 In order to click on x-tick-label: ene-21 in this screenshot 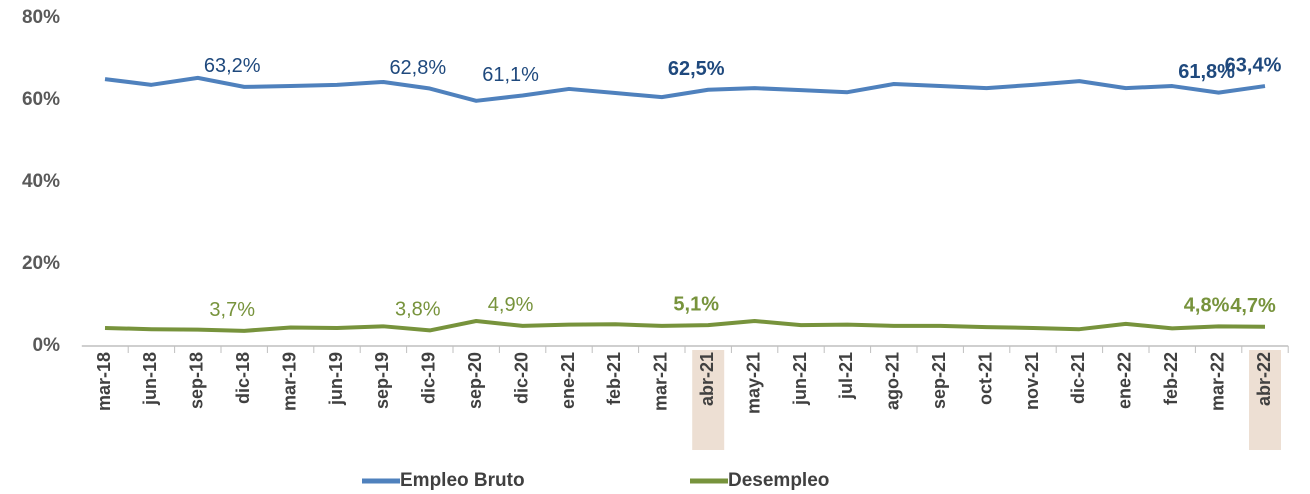, I will do `click(568, 380)`.